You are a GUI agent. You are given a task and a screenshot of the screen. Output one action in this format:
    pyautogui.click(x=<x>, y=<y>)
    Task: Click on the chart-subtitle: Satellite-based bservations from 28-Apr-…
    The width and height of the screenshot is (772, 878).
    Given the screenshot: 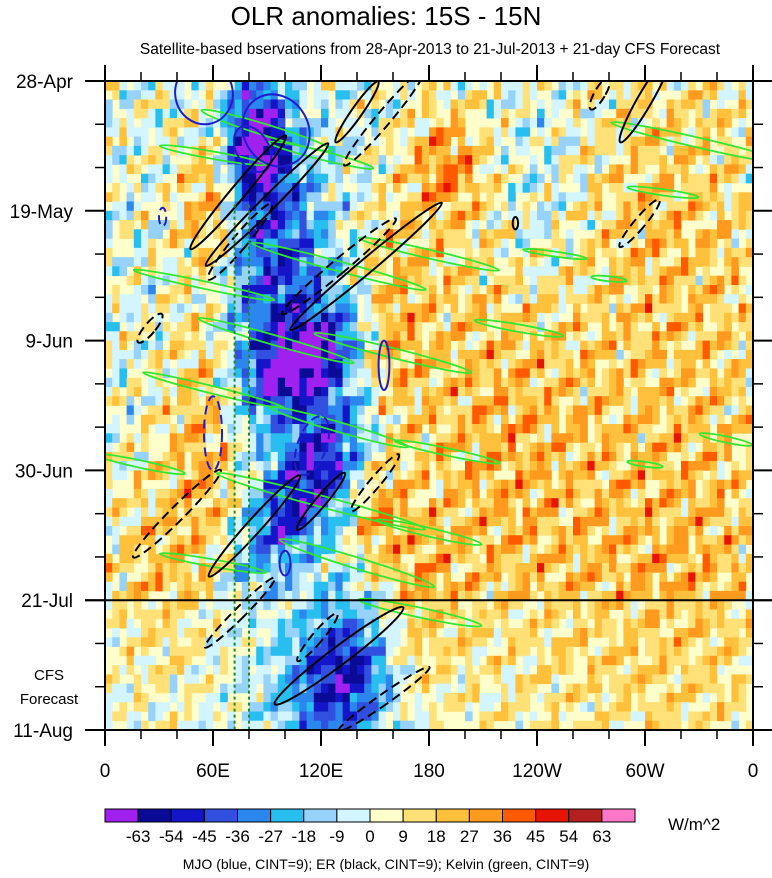 What is the action you would take?
    pyautogui.click(x=430, y=49)
    